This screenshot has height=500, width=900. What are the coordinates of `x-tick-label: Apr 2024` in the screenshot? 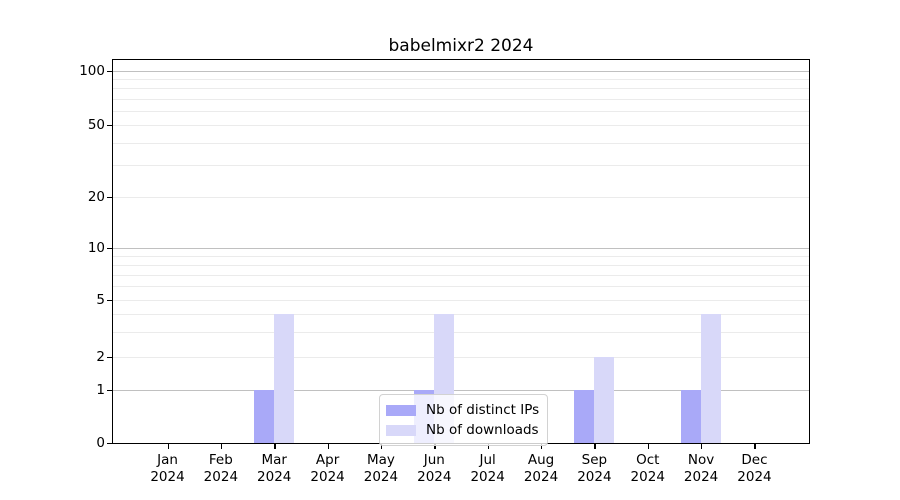 It's located at (328, 469).